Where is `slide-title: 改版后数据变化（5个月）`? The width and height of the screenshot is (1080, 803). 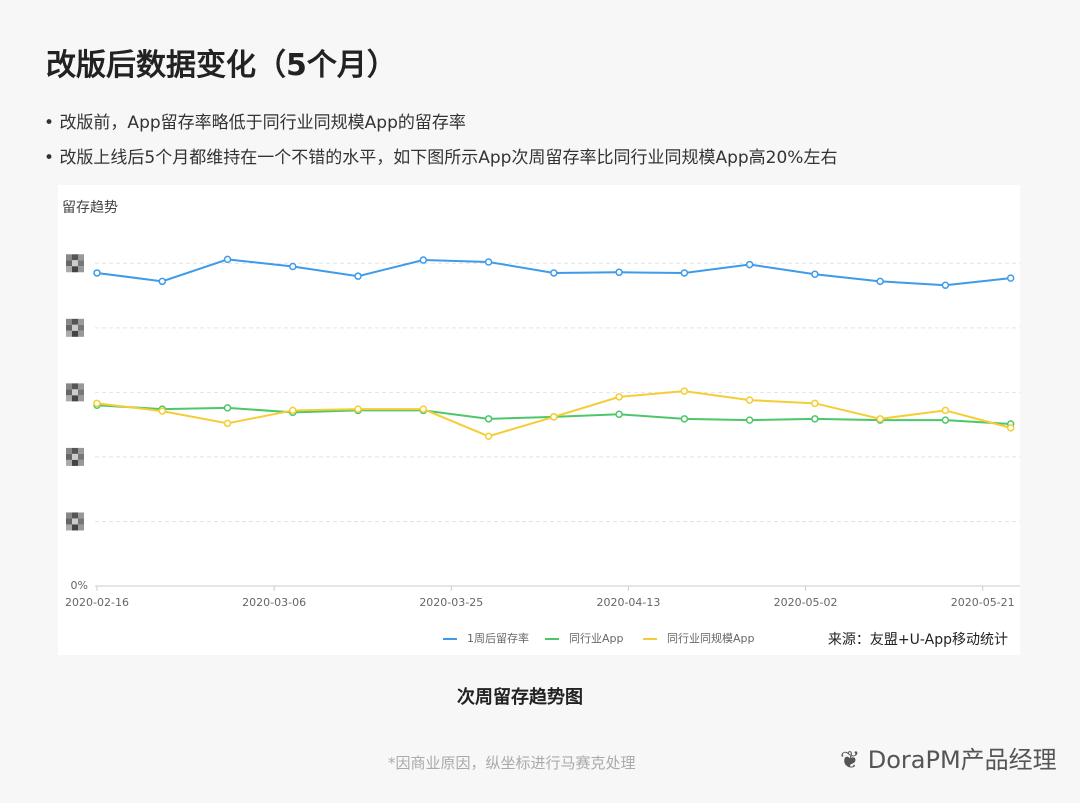 slide-title: 改版后数据变化（5个月） is located at coordinates (221, 65).